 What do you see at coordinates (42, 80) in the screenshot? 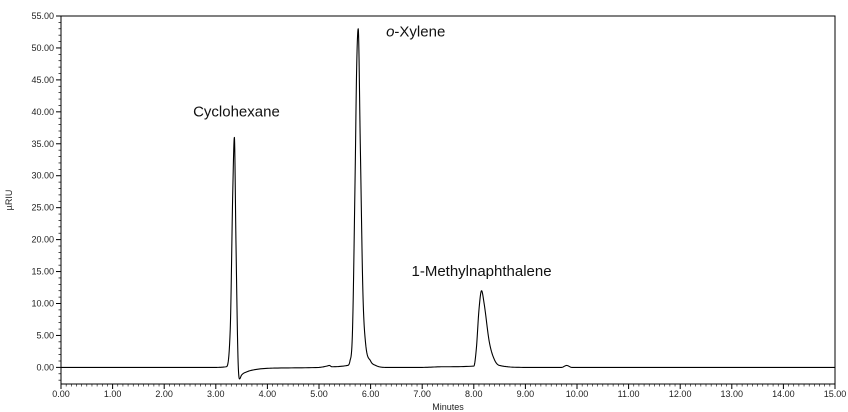
I see `y-tick-label: 45.00` at bounding box center [42, 80].